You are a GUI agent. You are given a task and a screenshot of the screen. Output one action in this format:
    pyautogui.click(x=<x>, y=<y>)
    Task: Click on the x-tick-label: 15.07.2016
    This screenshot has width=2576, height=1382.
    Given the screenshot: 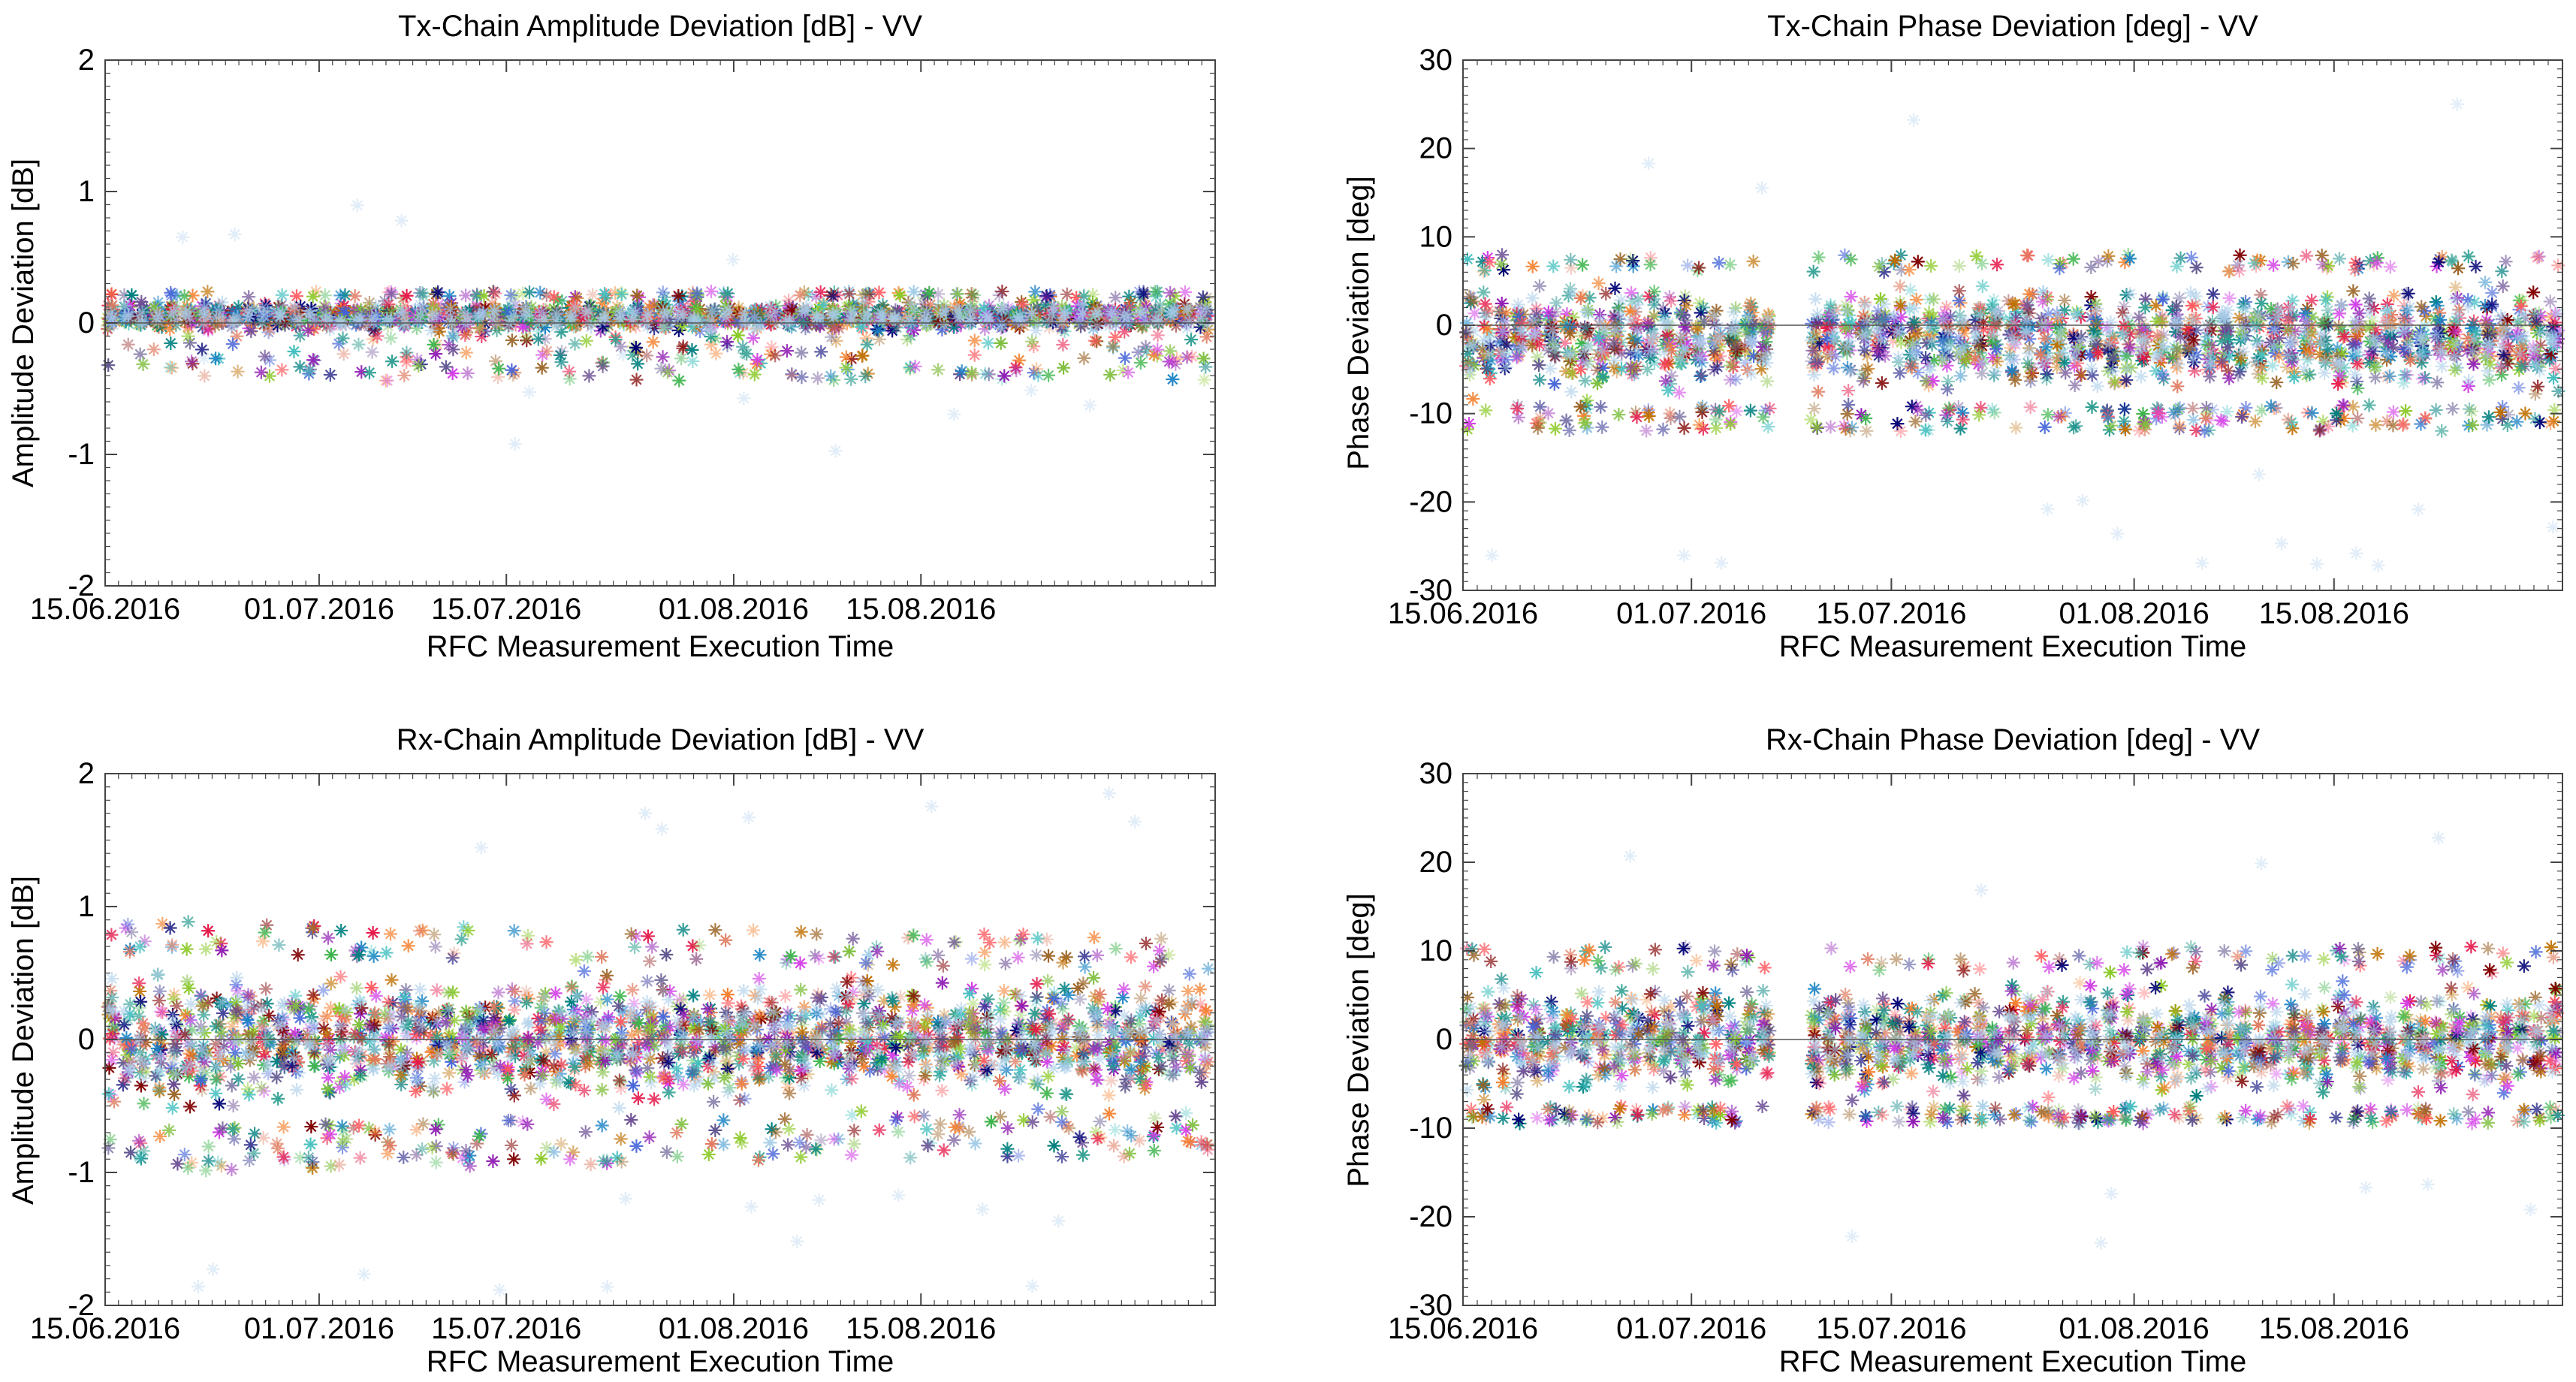 What is the action you would take?
    pyautogui.click(x=1891, y=613)
    